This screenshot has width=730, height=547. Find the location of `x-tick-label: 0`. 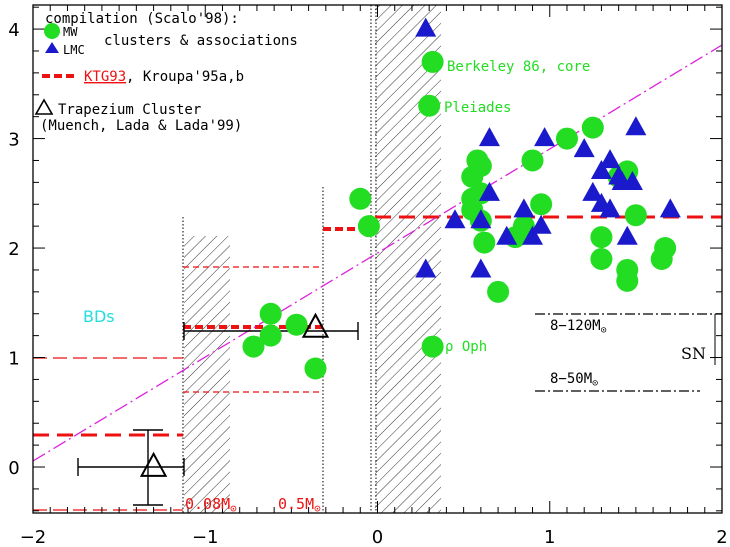

x-tick-label: 0 is located at coordinates (377, 537).